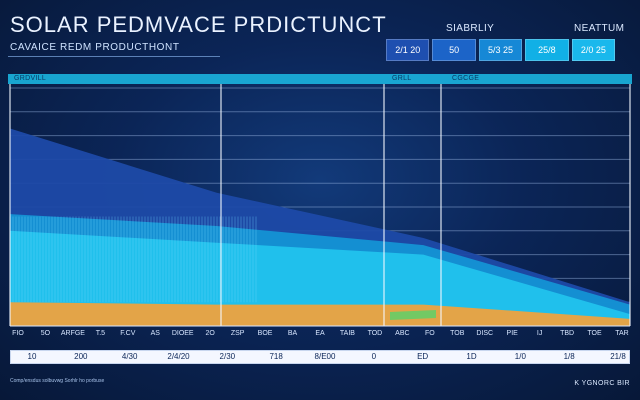  What do you see at coordinates (182, 333) in the screenshot?
I see `x-tick-label: DIOEE` at bounding box center [182, 333].